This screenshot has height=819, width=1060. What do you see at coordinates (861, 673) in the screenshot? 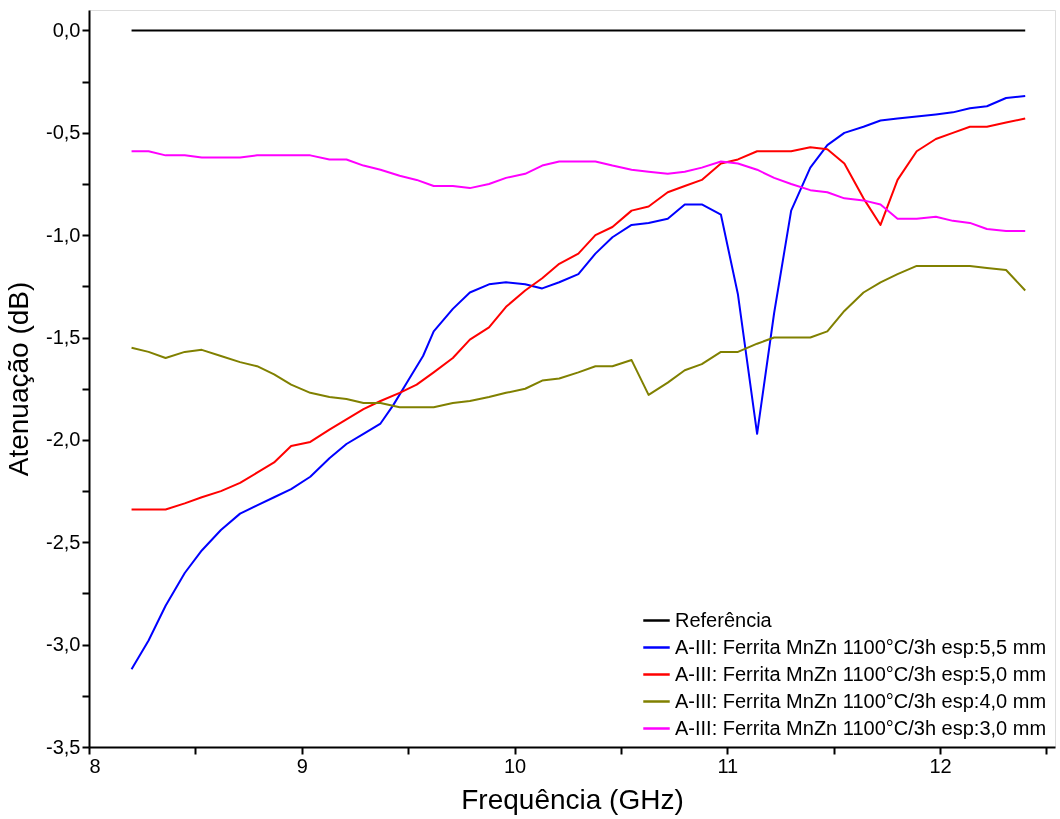
I see `legend-label: A-III: Ferrita MnZn 1100°C/3h esp:5,0 mm` at bounding box center [861, 673].